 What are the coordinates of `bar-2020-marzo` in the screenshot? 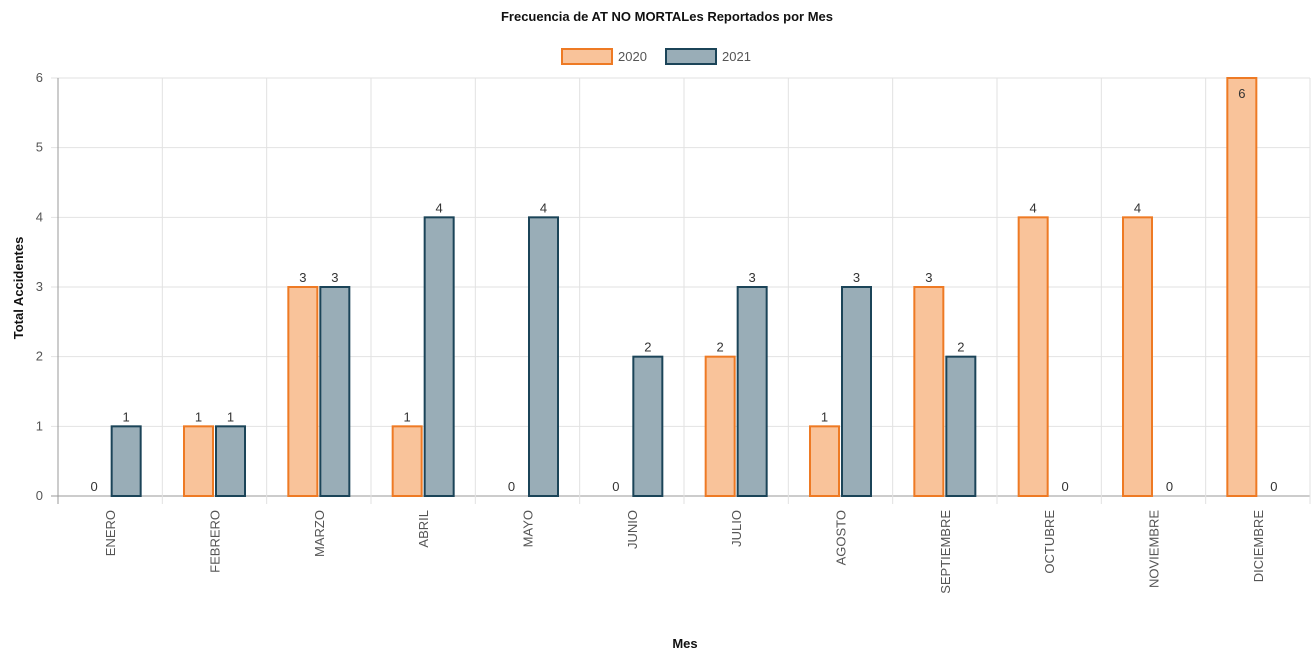 It's located at (303, 391).